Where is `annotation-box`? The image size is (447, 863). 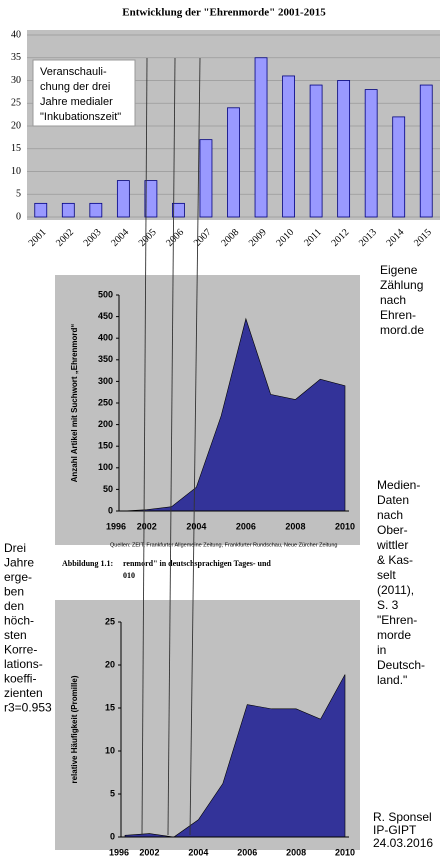 annotation-box is located at coordinates (84, 93).